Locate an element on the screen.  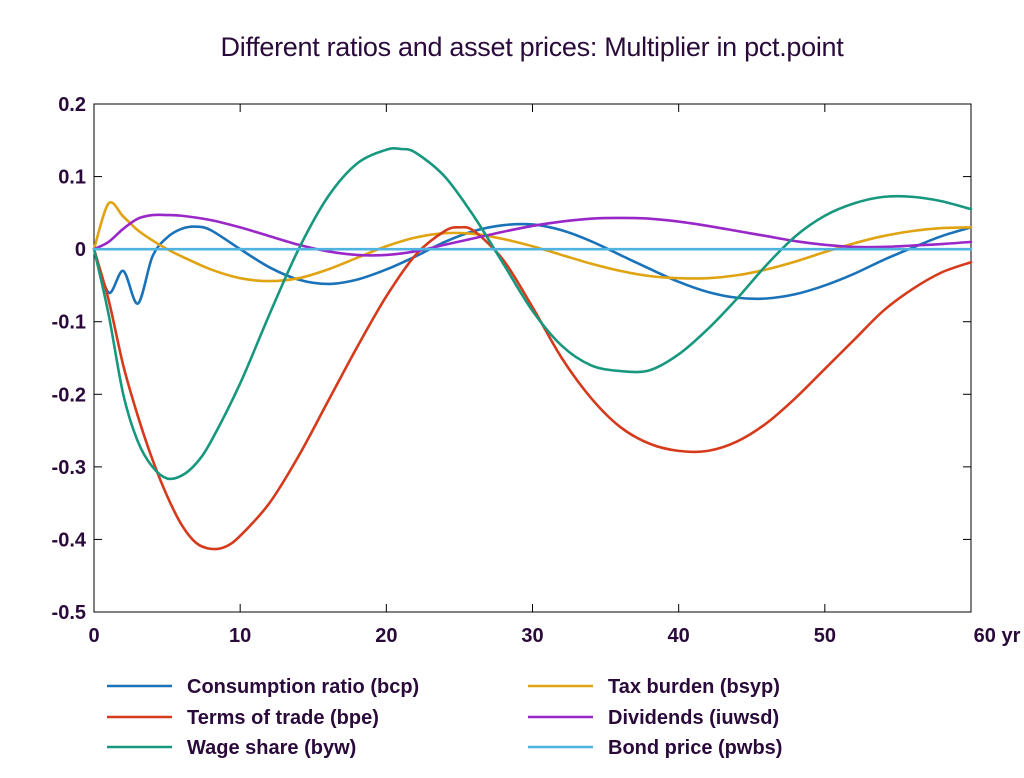
y-tick-label: -0.3 is located at coordinates (69, 468).